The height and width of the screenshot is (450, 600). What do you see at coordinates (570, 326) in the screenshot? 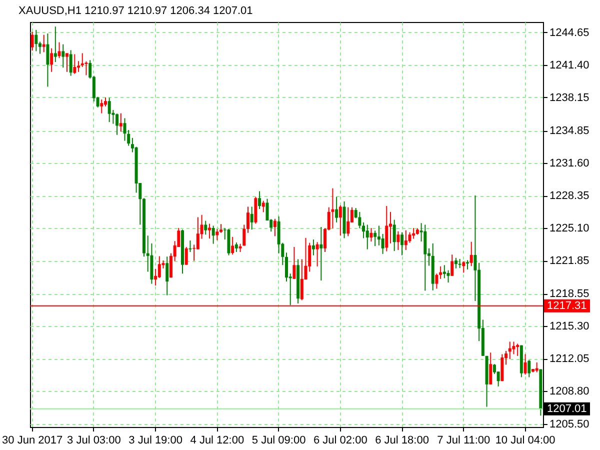
I see `y-tick-label: 1215.30` at bounding box center [570, 326].